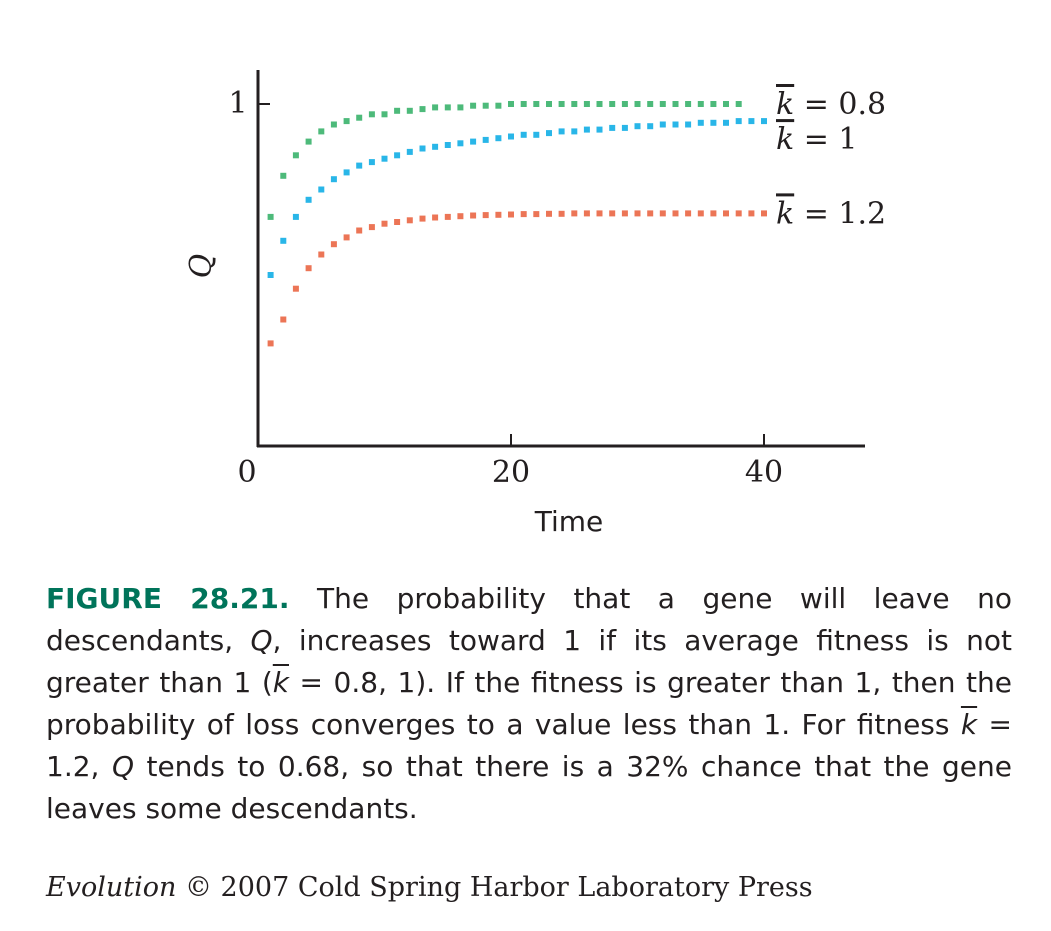  What do you see at coordinates (280, 682) in the screenshot?
I see `caption-symbol-k: k` at bounding box center [280, 682].